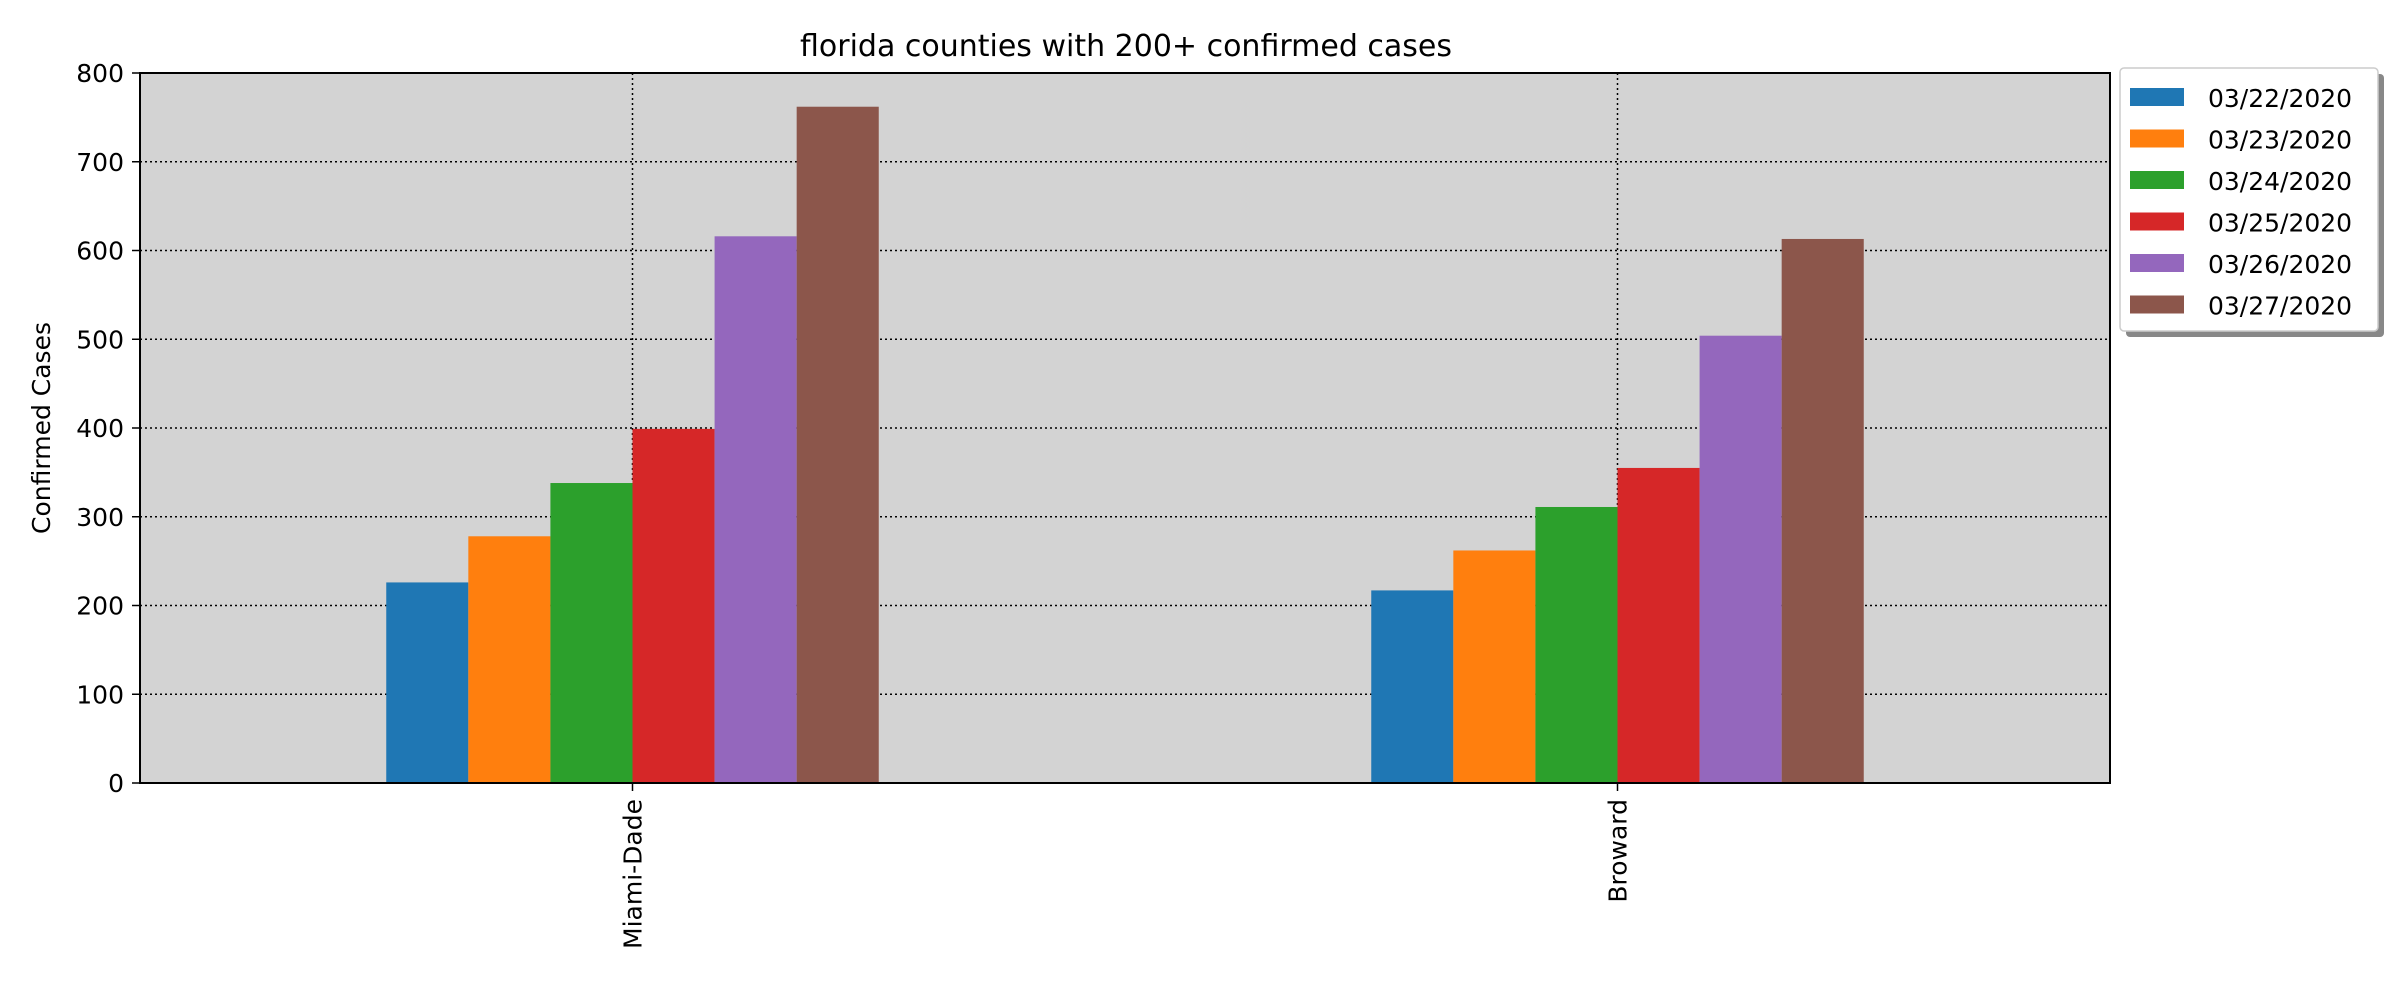 This screenshot has height=1000, width=2400. Describe the element at coordinates (100, 162) in the screenshot. I see `y-tick-label: 700` at that location.